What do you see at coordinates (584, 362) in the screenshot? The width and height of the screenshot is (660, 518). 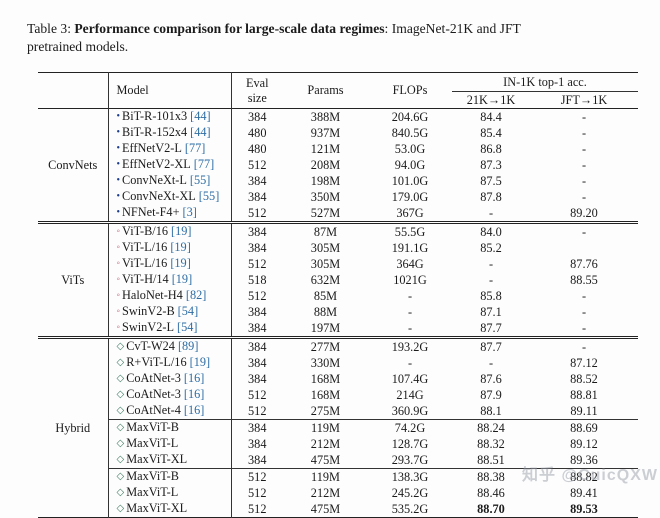 I see `cell-accjft: 87.12` at bounding box center [584, 362].